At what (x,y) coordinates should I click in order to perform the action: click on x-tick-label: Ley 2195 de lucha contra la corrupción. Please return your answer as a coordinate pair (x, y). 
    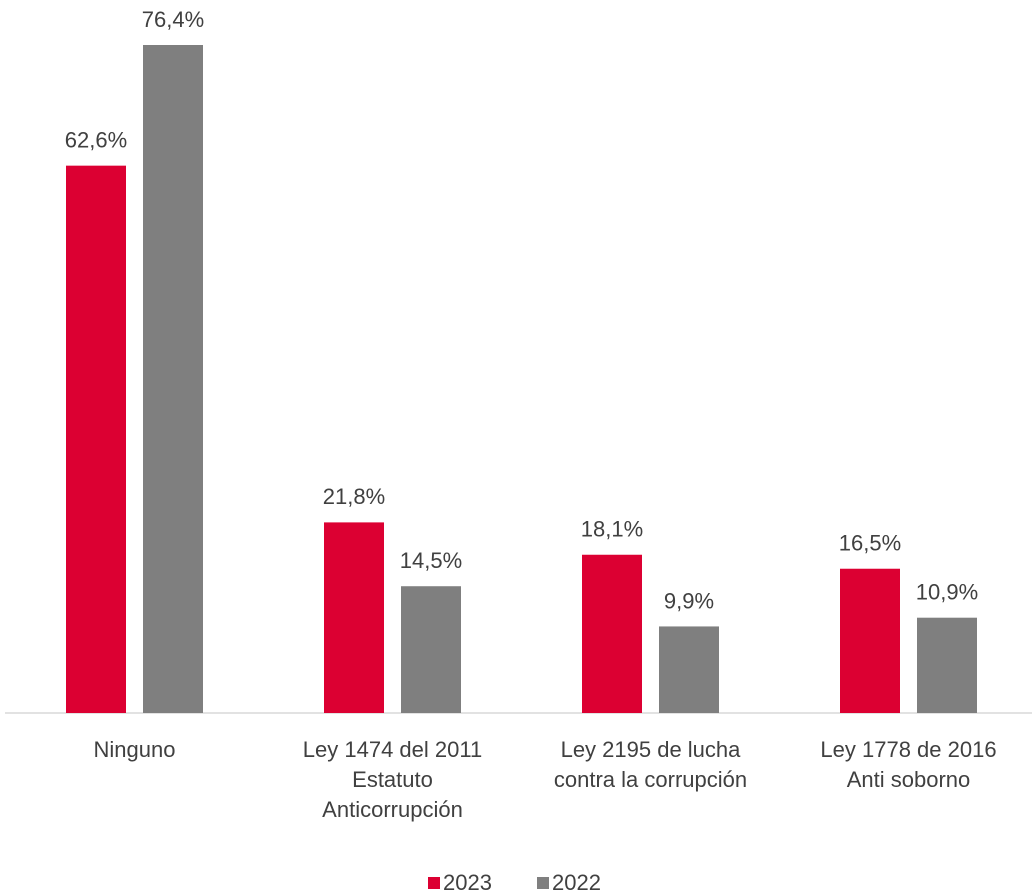
    Looking at the image, I should click on (650, 764).